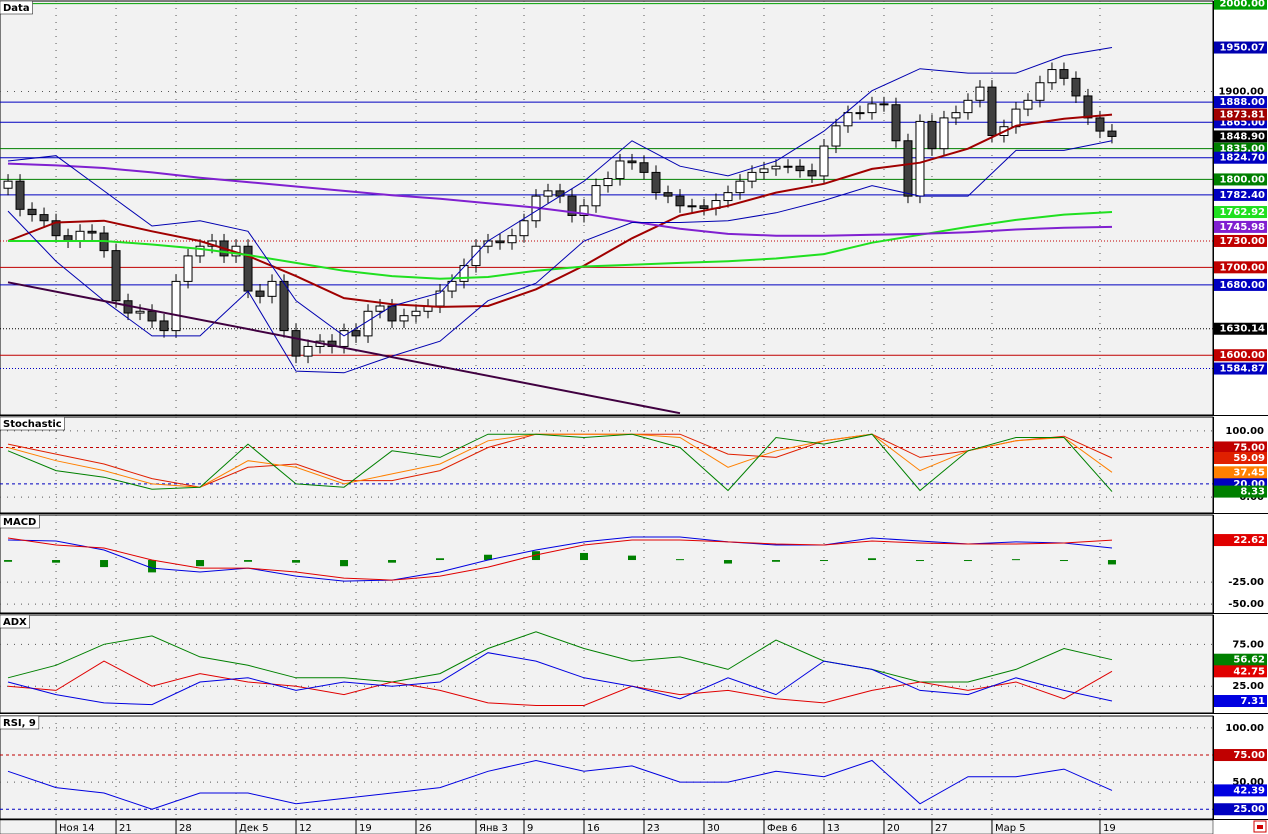 This screenshot has height=834, width=1268. I want to click on y-tick-label: 75.00, so click(1248, 644).